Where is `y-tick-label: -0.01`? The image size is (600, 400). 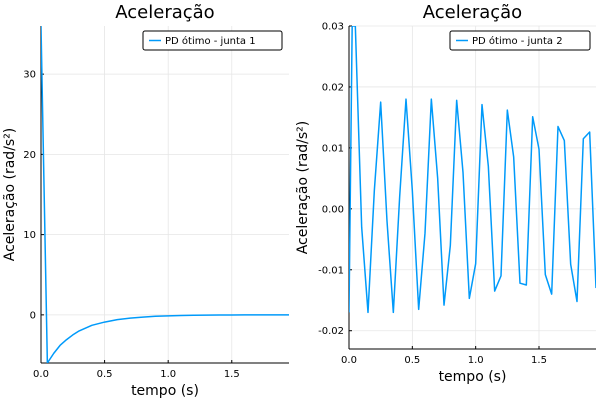
y-tick-label: -0.01 is located at coordinates (331, 270).